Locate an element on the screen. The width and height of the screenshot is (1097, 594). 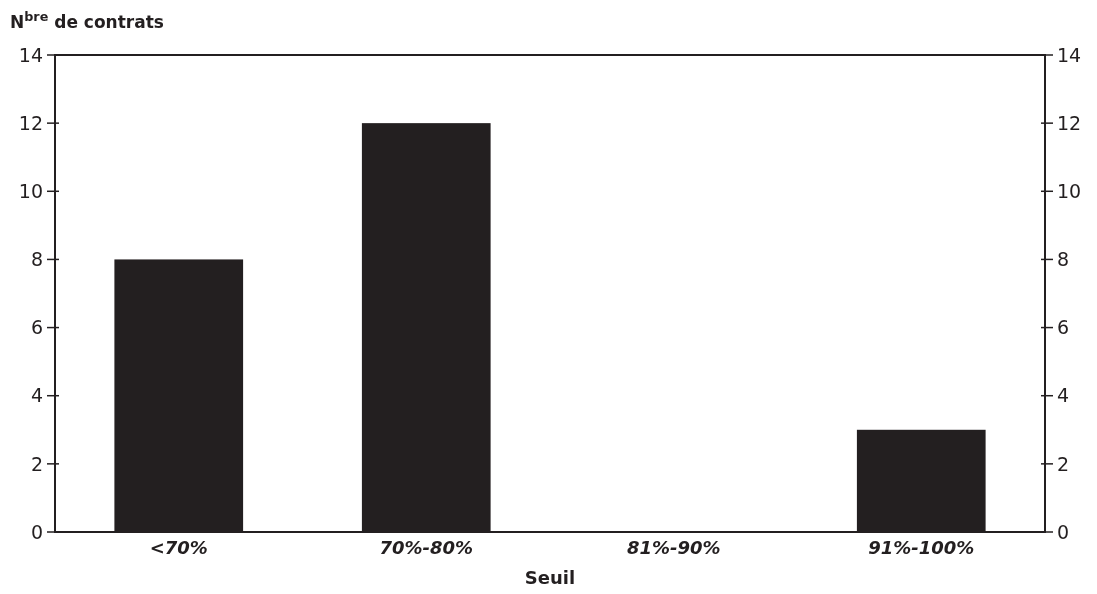
x-axis-title: Seuil is located at coordinates (550, 577).